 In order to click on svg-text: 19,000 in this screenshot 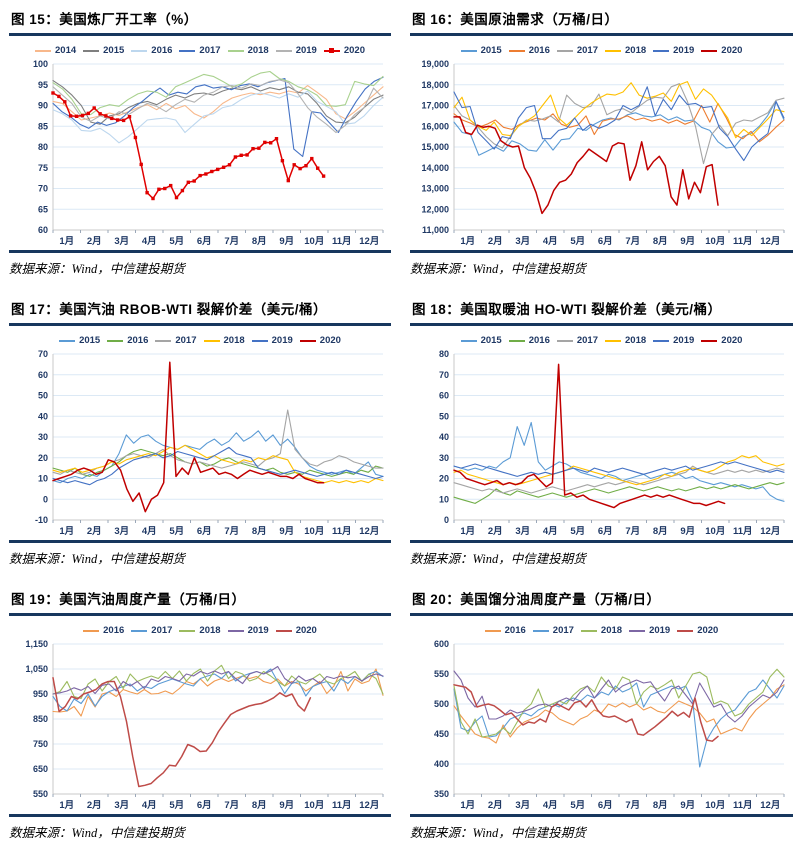, I will do `click(435, 64)`.